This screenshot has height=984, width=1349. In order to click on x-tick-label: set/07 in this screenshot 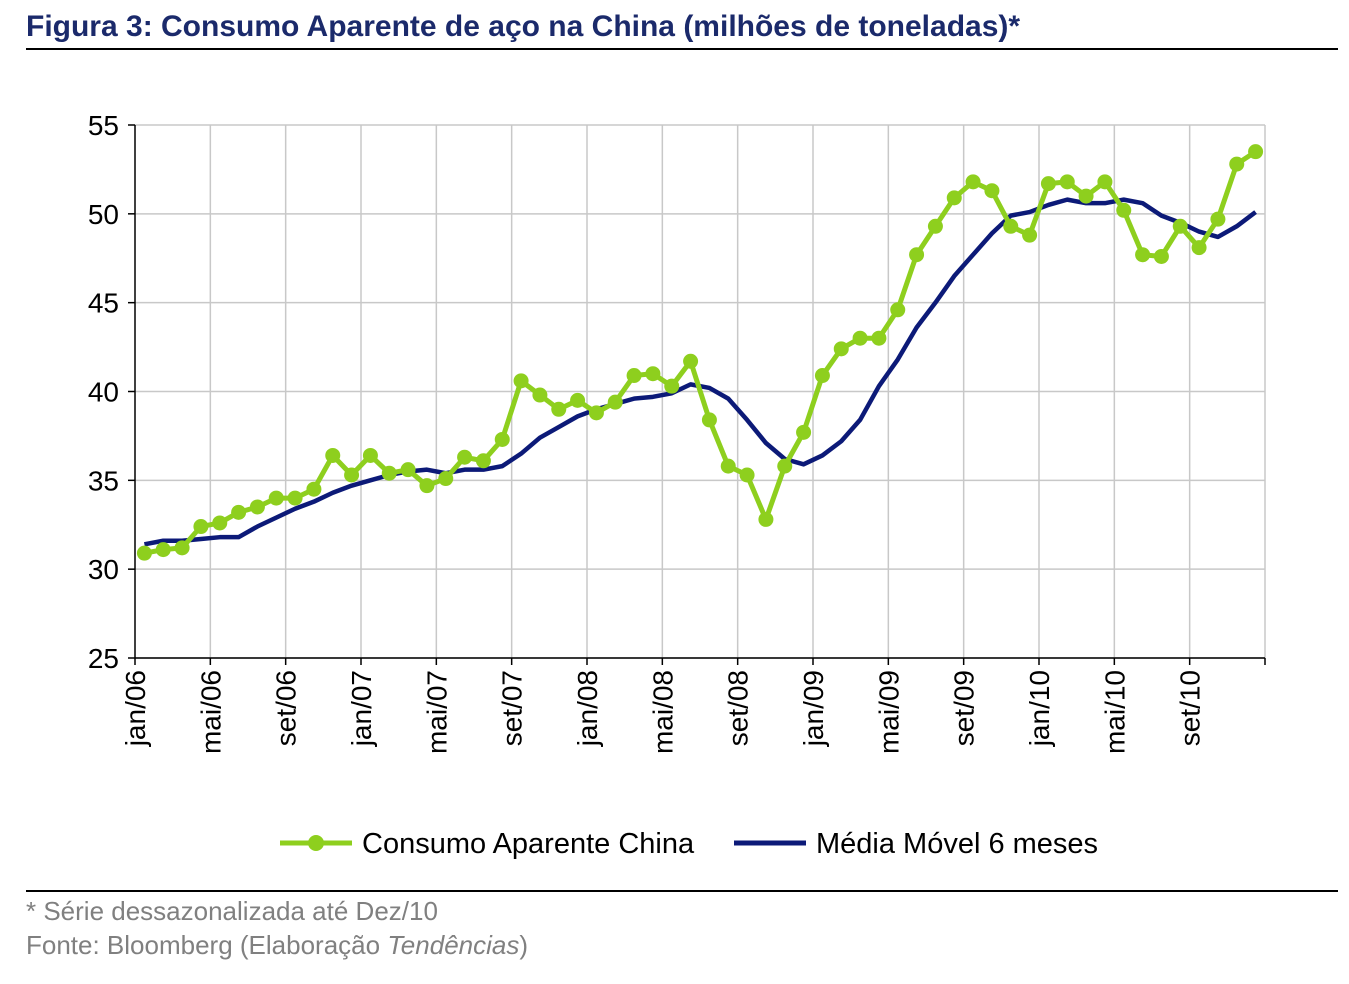, I will do `click(512, 708)`.